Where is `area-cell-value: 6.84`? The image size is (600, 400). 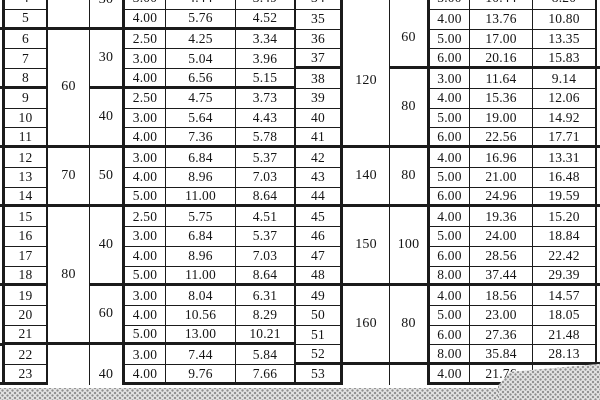
area-cell-value: 6.84 is located at coordinates (200, 236).